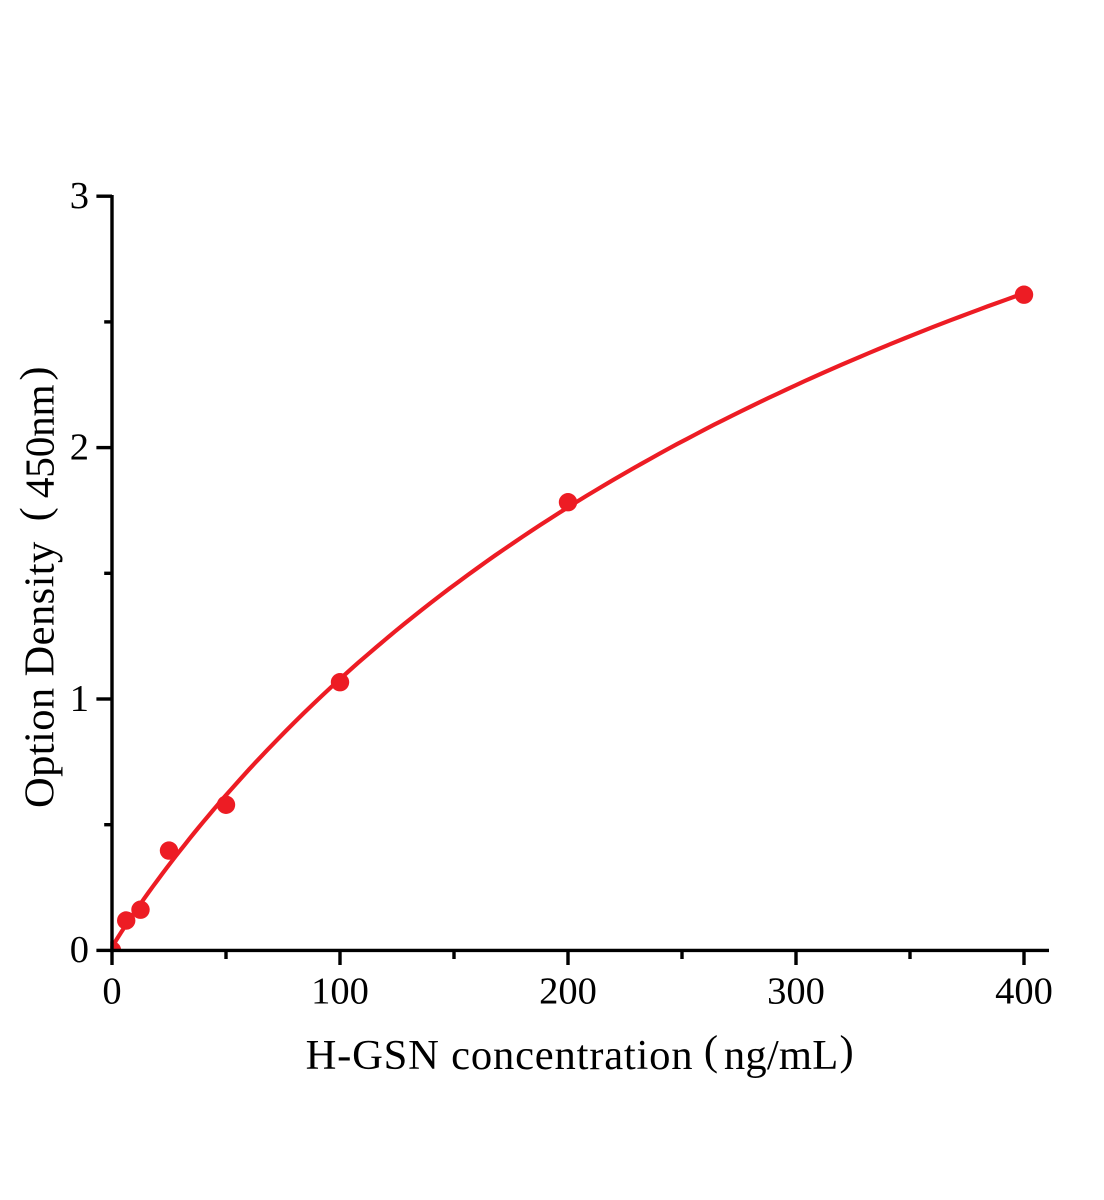 The width and height of the screenshot is (1104, 1200). I want to click on svg-text: Option Density(450nm), so click(38, 587).